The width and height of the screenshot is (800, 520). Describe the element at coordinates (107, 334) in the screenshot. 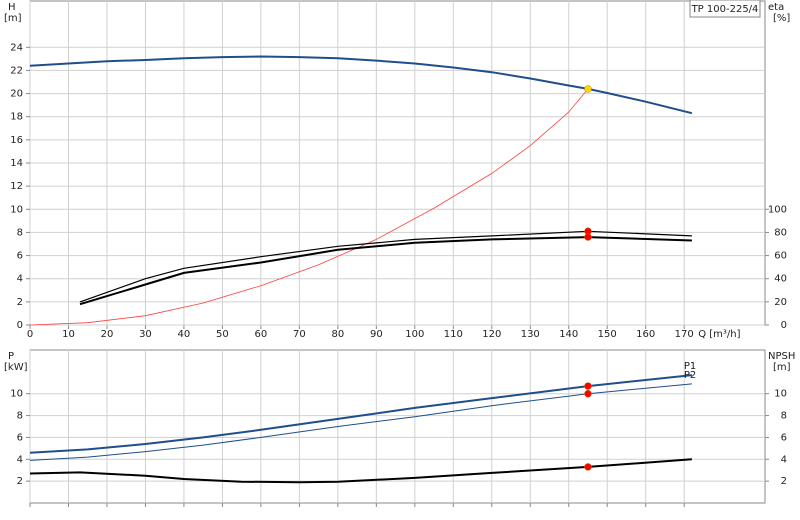

I see `x-tick-label: 20` at that location.